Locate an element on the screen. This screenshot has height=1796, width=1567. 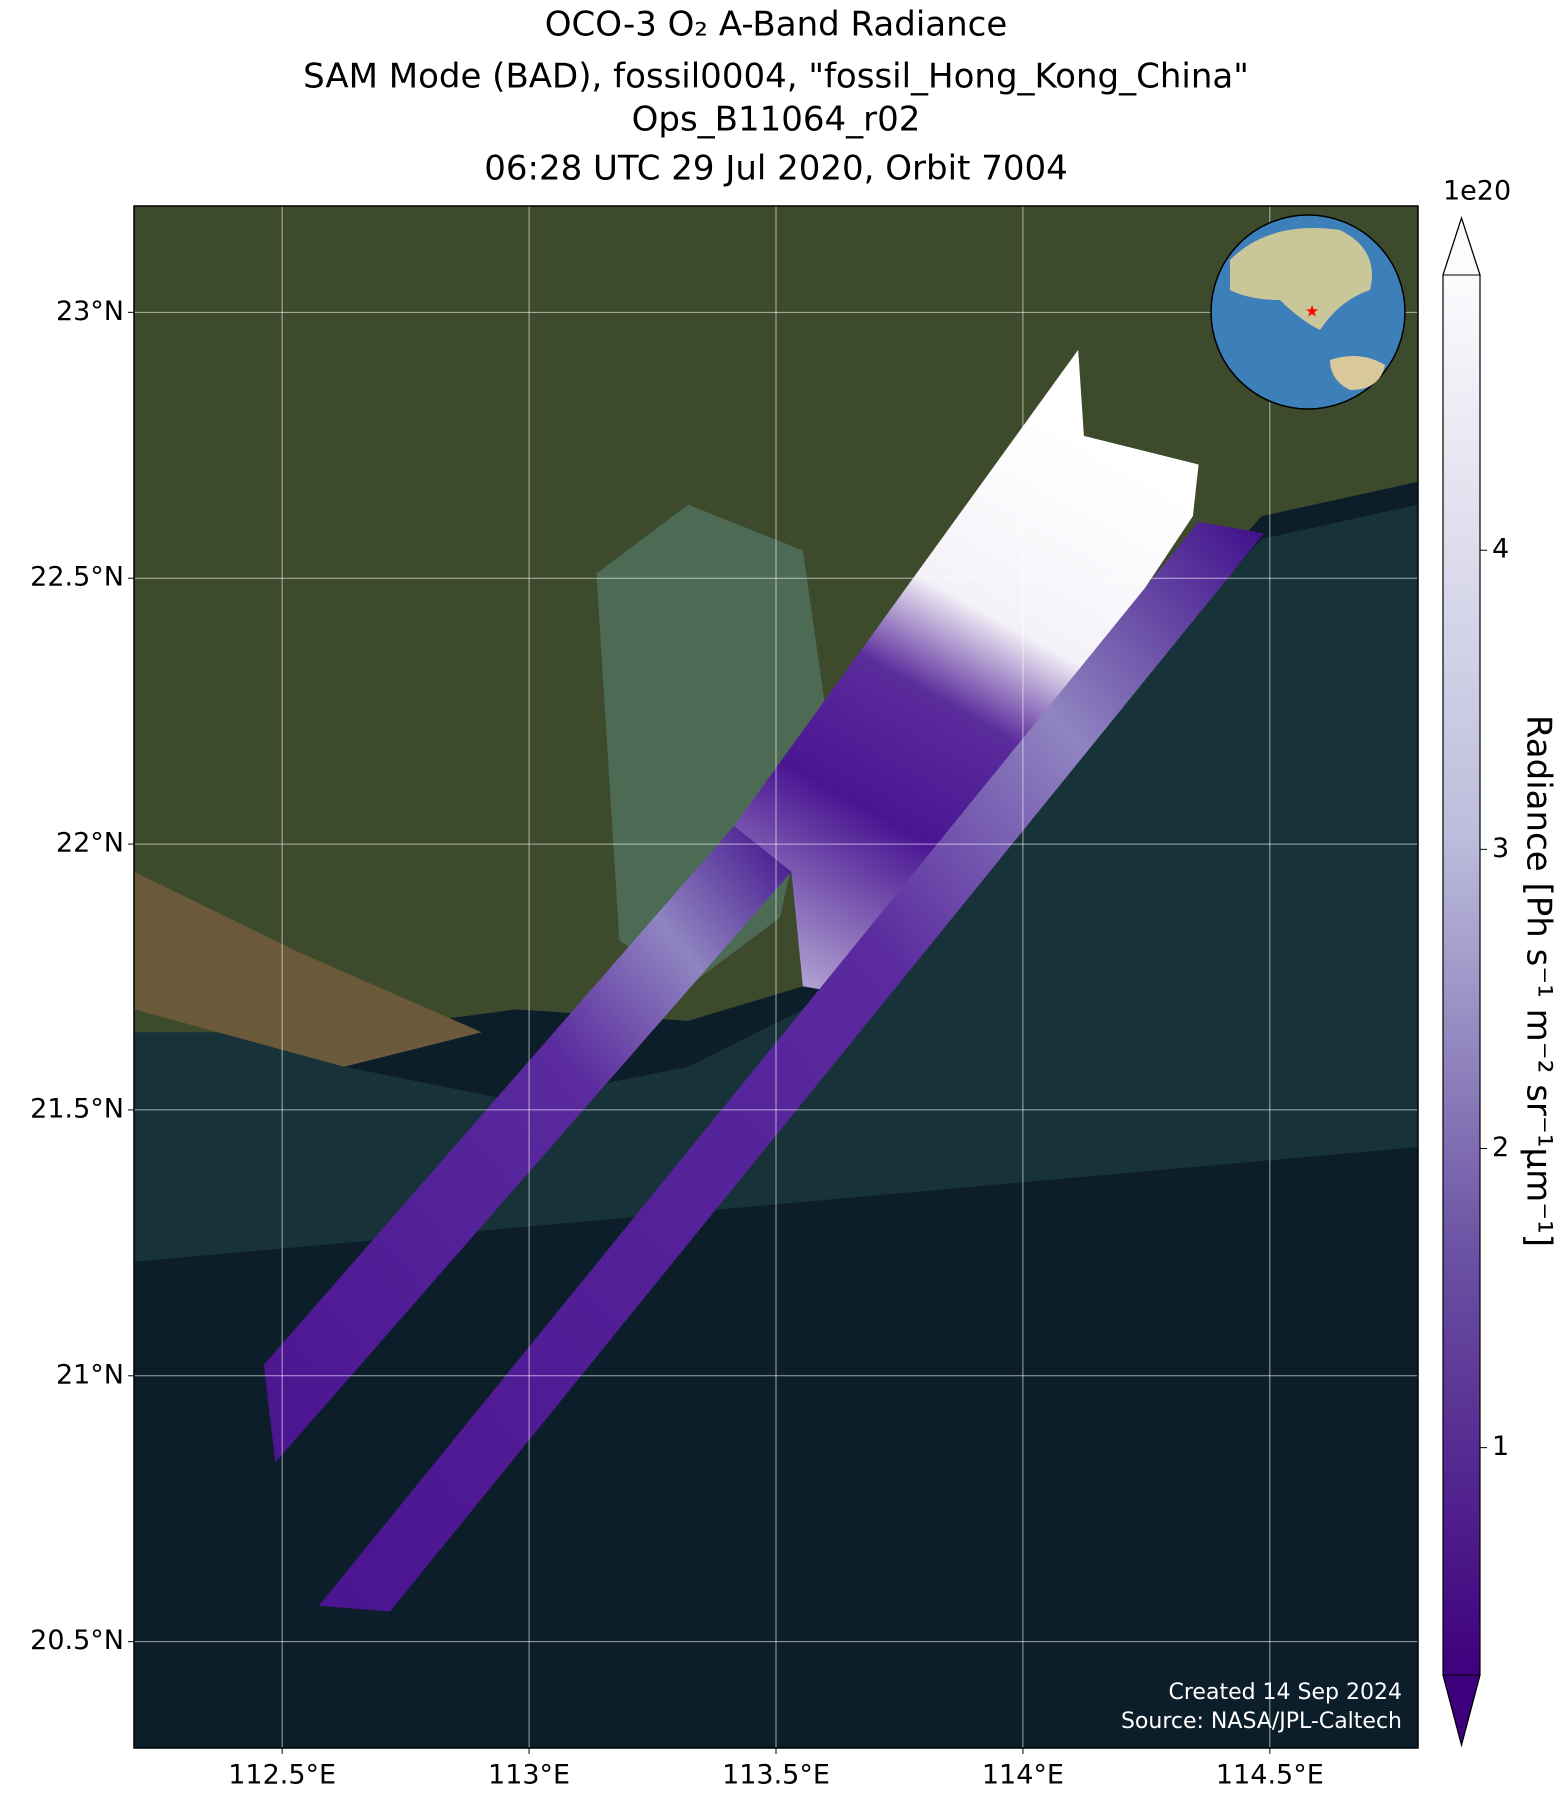
x-tick-label: 112.5°E is located at coordinates (282, 1775).